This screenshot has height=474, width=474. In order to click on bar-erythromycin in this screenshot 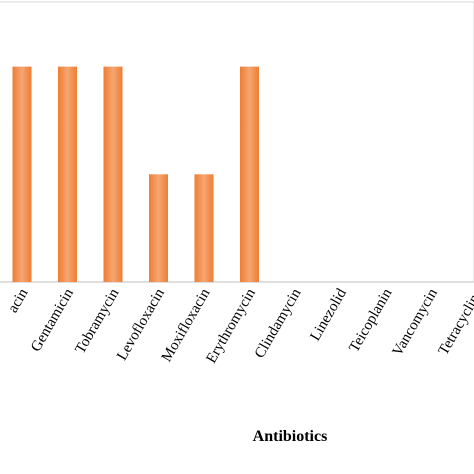, I will do `click(249, 174)`.